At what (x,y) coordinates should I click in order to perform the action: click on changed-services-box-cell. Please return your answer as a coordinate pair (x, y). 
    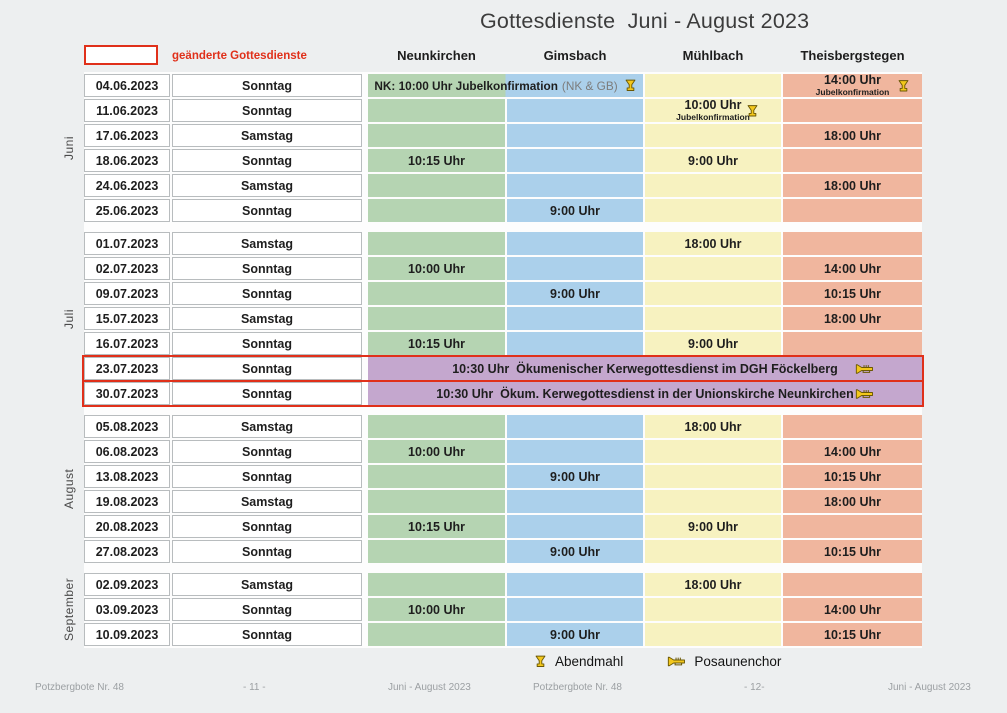
    Looking at the image, I should click on (127, 55).